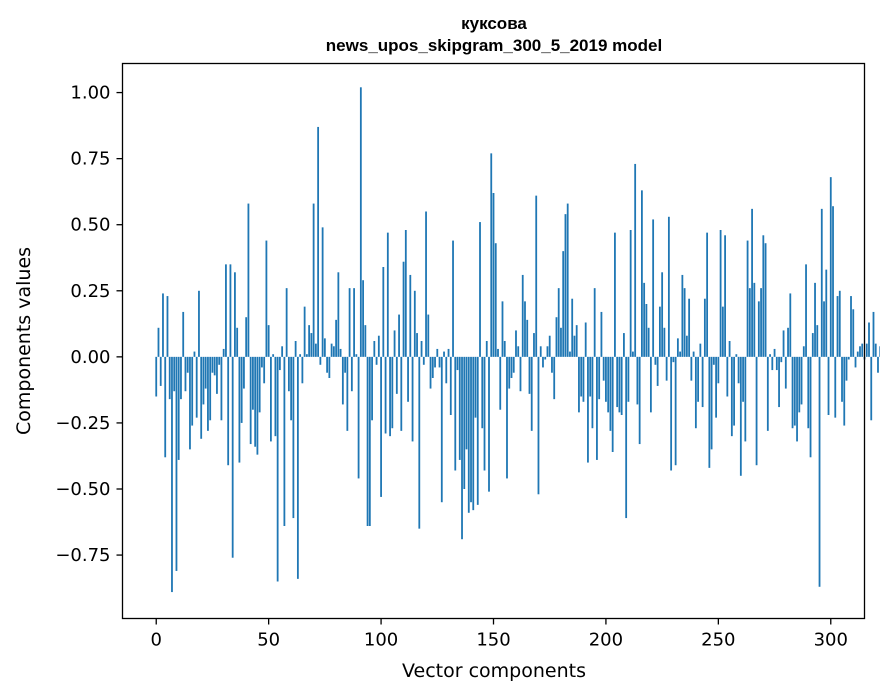  What do you see at coordinates (156, 640) in the screenshot?
I see `x-tick-label: 0` at bounding box center [156, 640].